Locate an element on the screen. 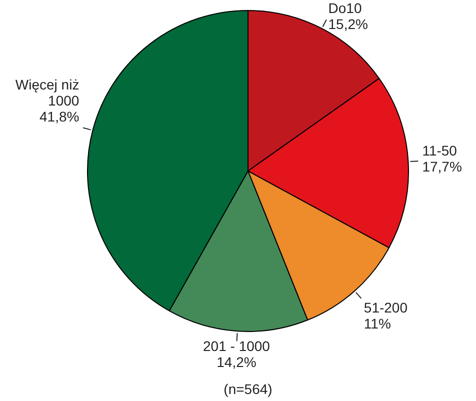 Image resolution: width=476 pixels, height=401 pixels. data-label: 11% is located at coordinates (377, 323).